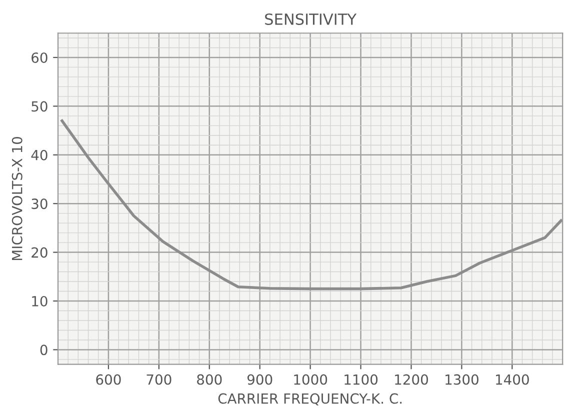 The image size is (580, 414). What do you see at coordinates (44, 350) in the screenshot?
I see `y-tick-label: 0` at bounding box center [44, 350].